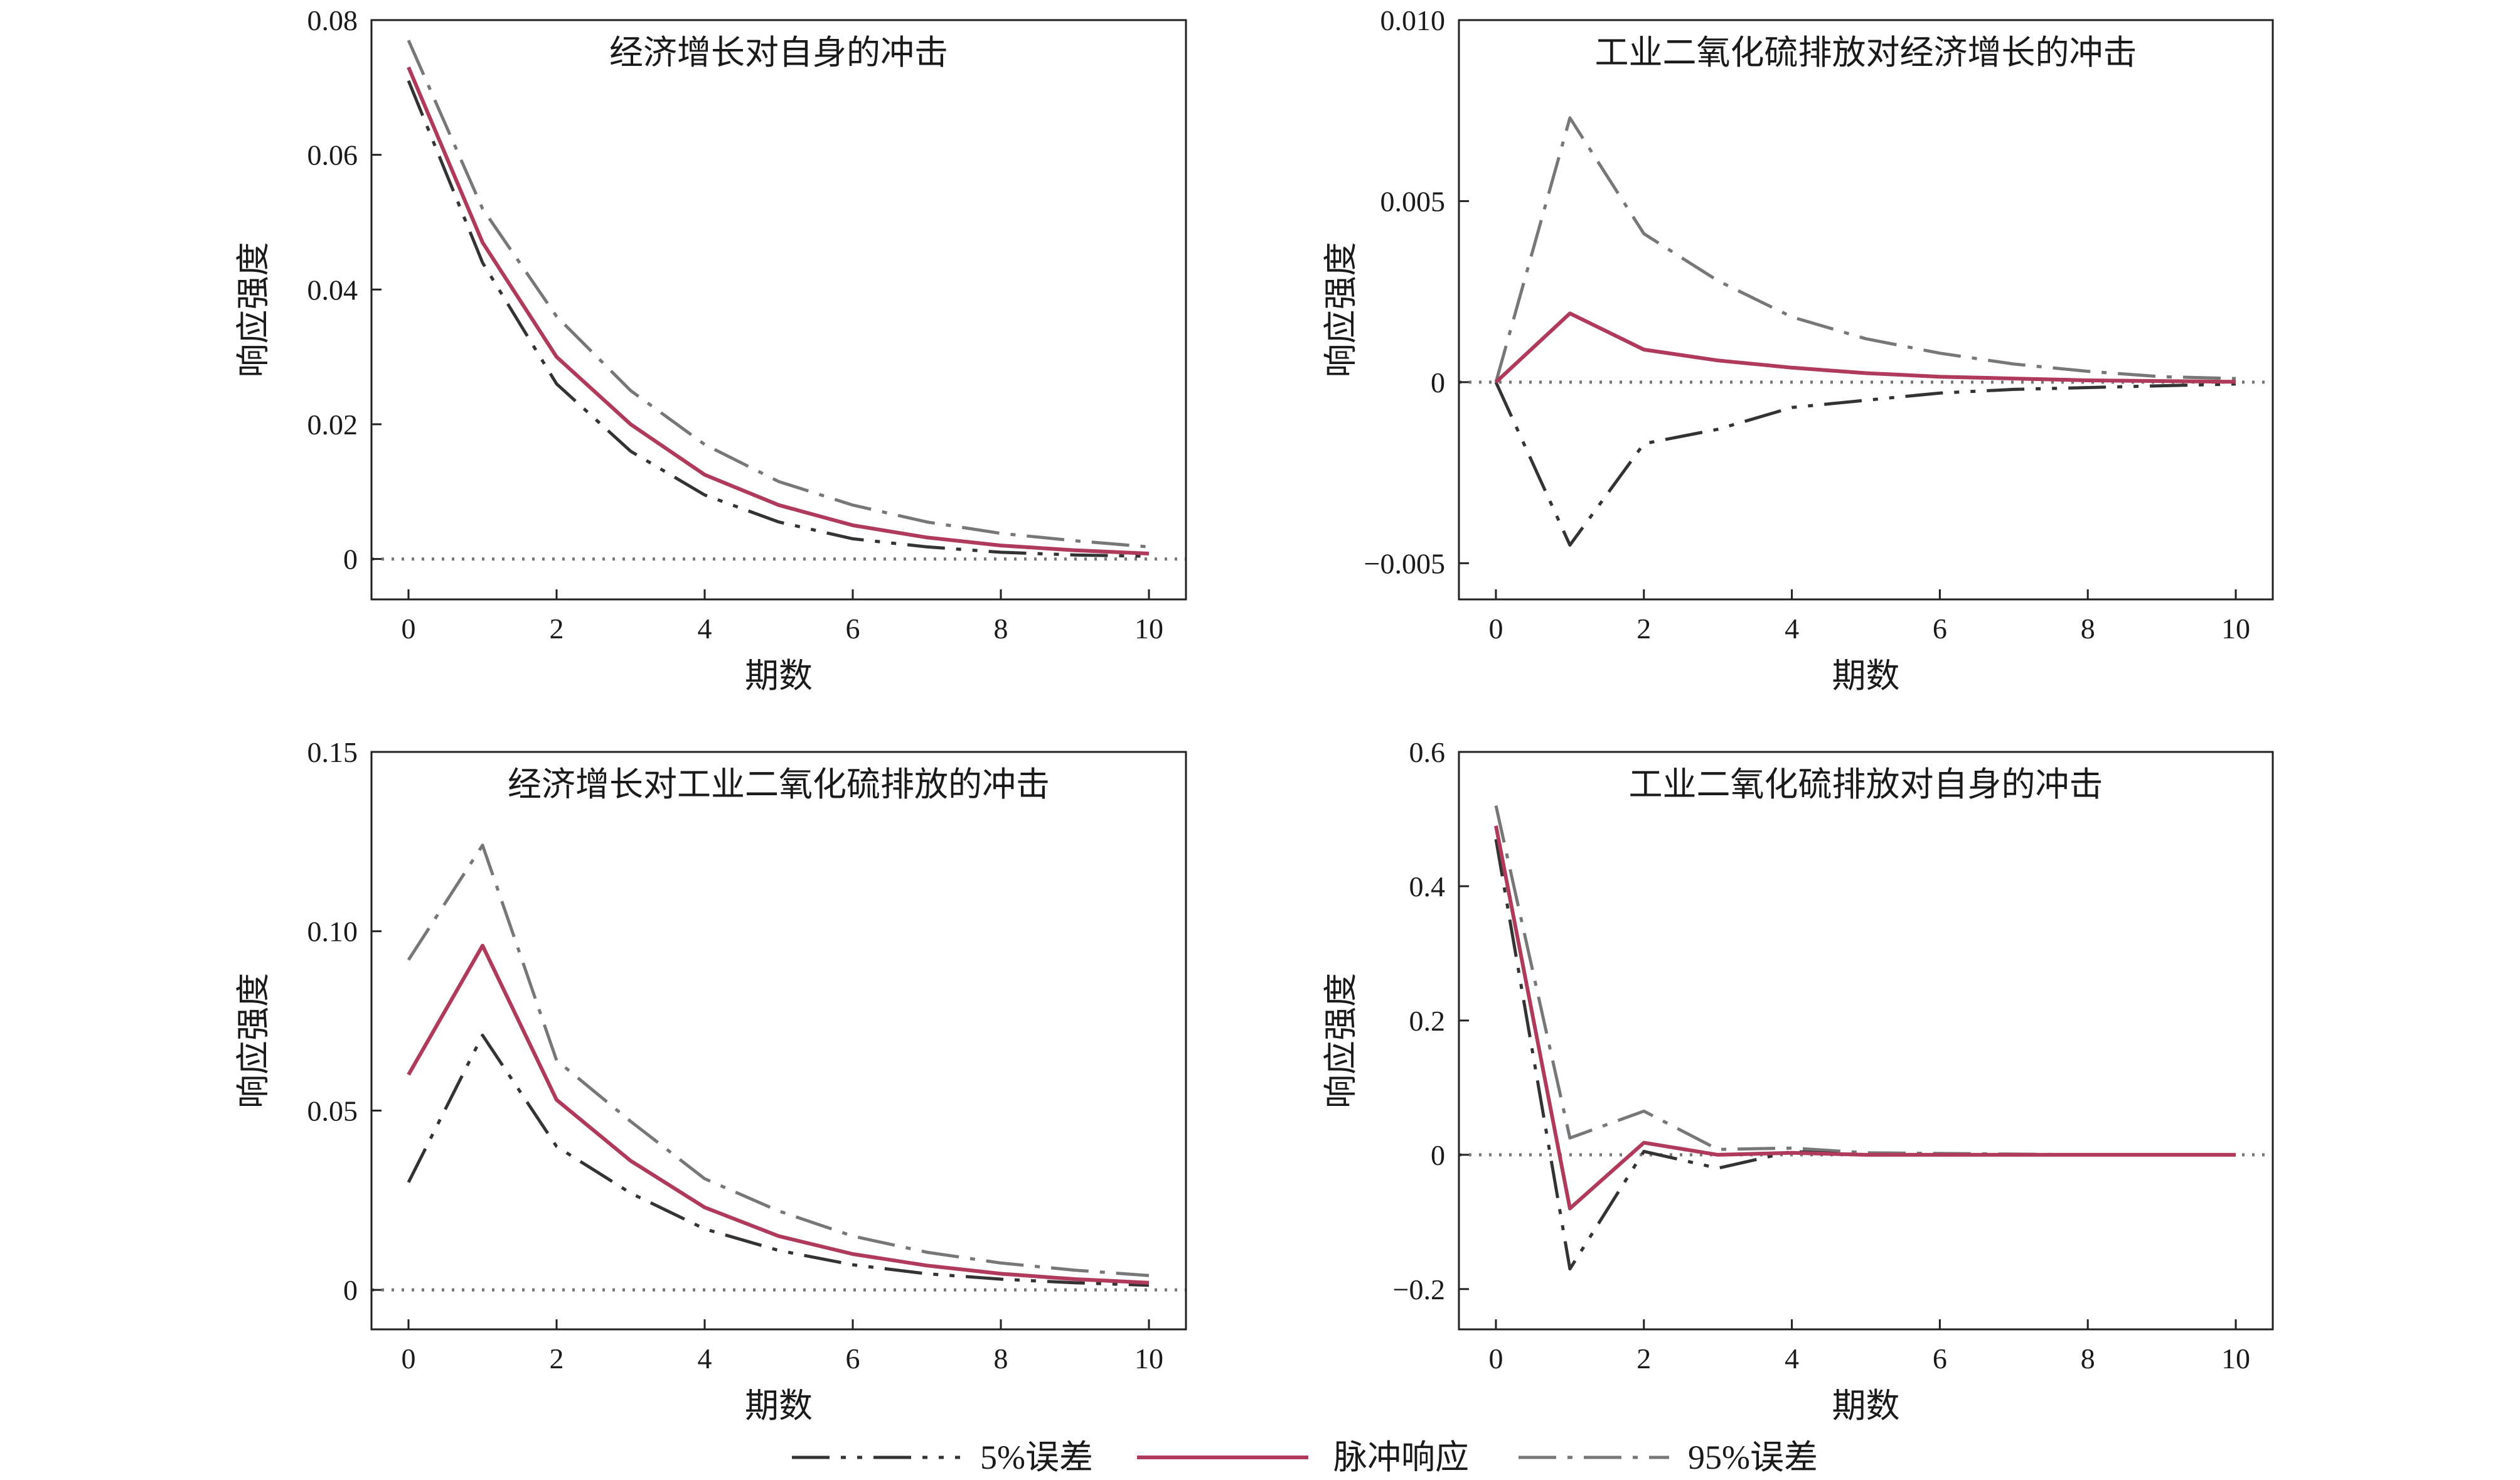 Image resolution: width=2520 pixels, height=1480 pixels. I want to click on y-tick-label: 0.010, so click(1413, 20).